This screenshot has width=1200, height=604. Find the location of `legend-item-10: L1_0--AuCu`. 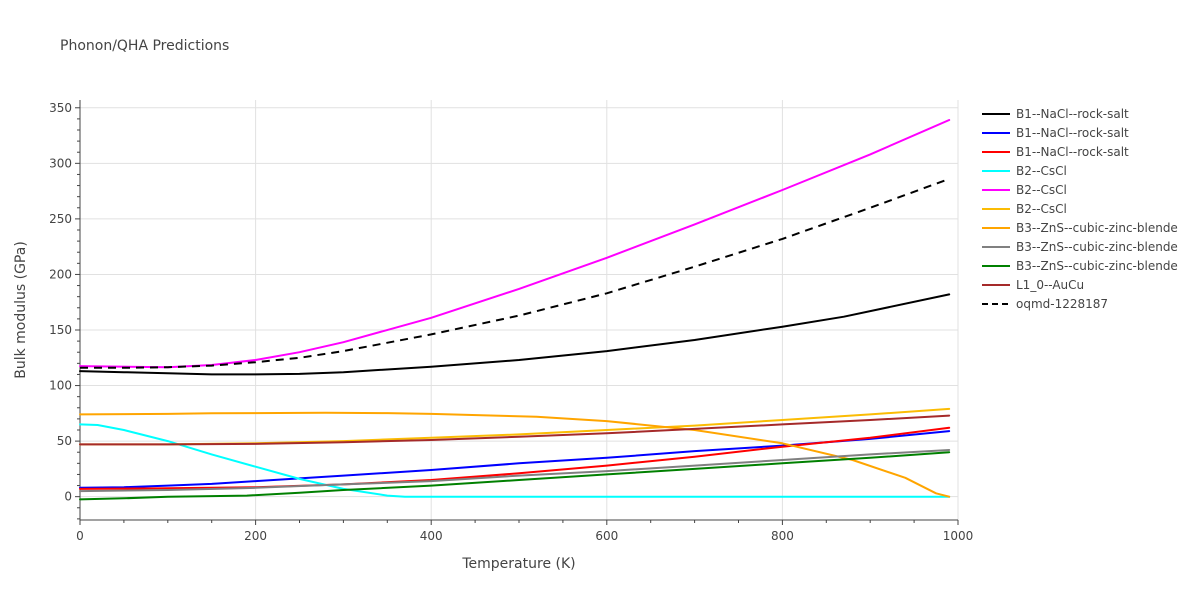

legend-item-10: L1_0--AuCu is located at coordinates (1033, 285).